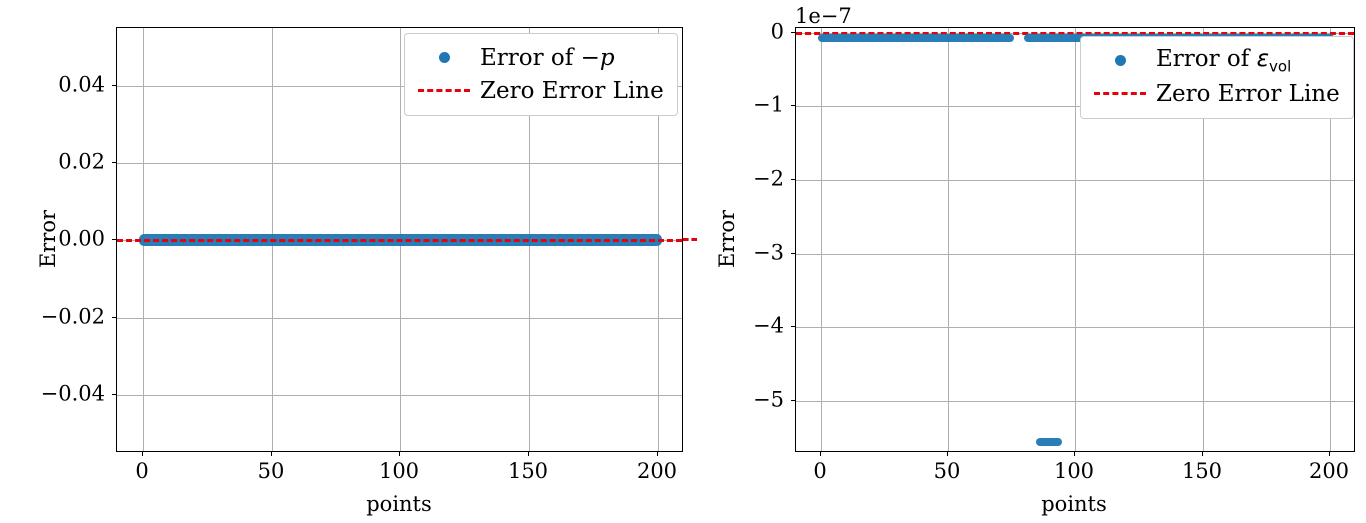 The width and height of the screenshot is (1366, 523). Describe the element at coordinates (916, 38) in the screenshot. I see `scatter-points-error-evol` at that location.